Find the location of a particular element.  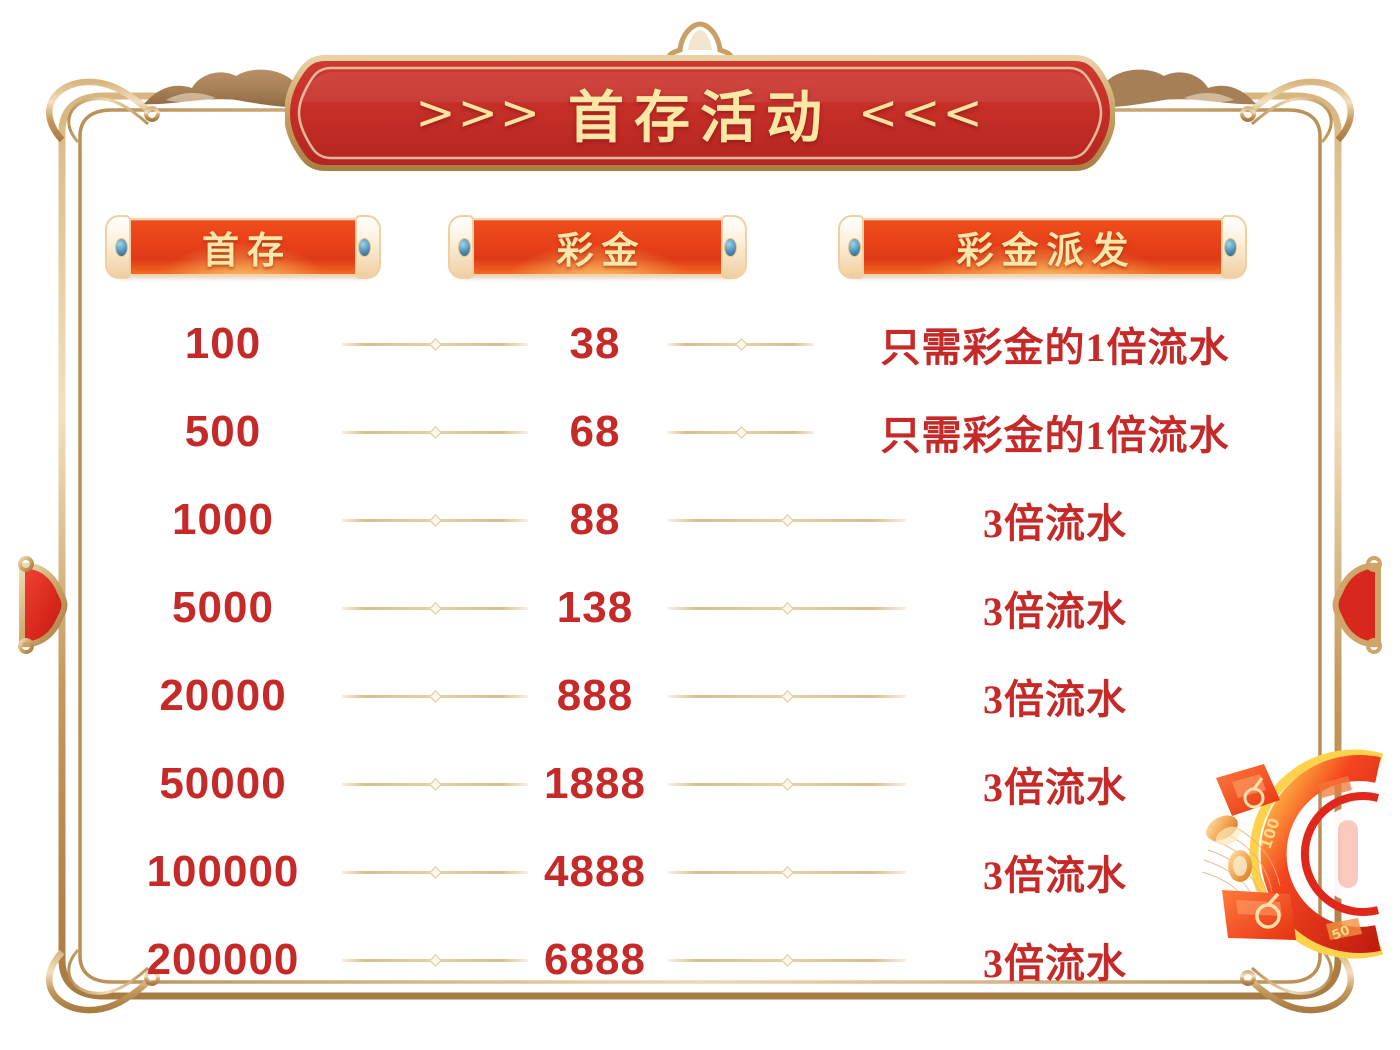

table-row: 20000 888 3倍流水 is located at coordinates (700, 696).